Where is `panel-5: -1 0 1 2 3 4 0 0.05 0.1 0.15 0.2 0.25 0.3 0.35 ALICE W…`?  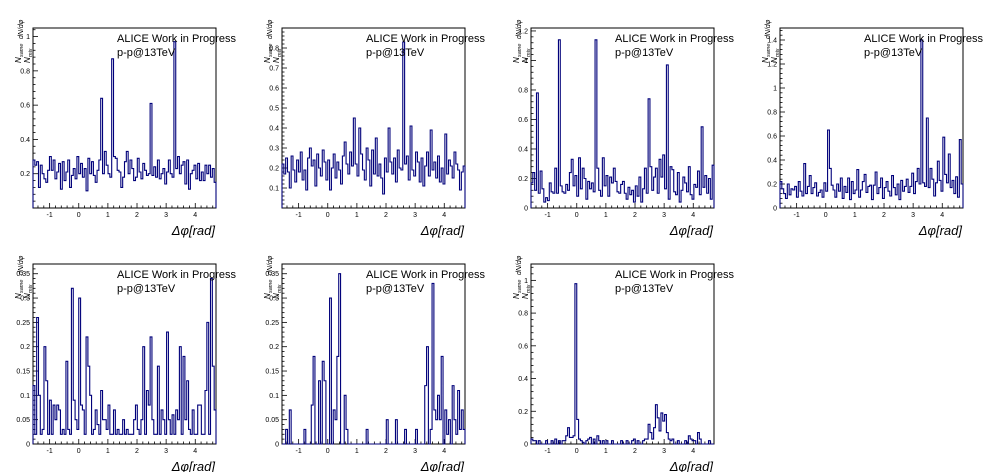 panel-5: -1 0 1 2 3 4 0 0.05 0.1 0.15 0.2 0.25 0.3 0.35 ALICE W… is located at coordinates (125, 363).